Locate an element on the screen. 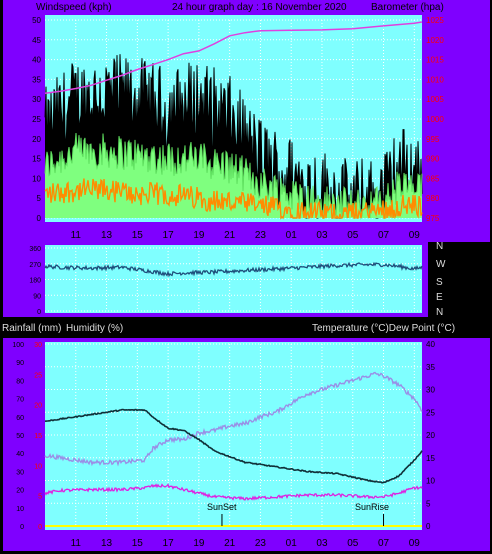  rainfall-y-tick-label: 15 is located at coordinates (38, 436).